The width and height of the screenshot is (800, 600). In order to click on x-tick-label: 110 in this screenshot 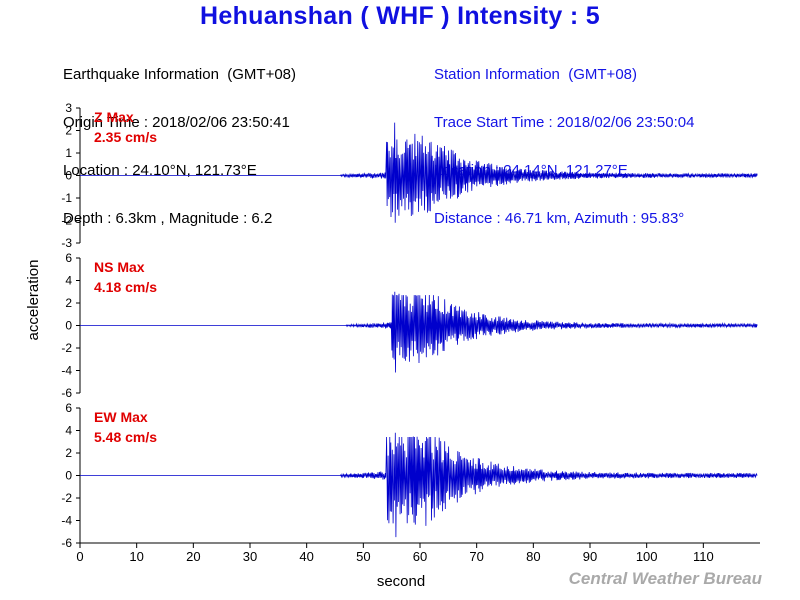, I will do `click(703, 556)`.